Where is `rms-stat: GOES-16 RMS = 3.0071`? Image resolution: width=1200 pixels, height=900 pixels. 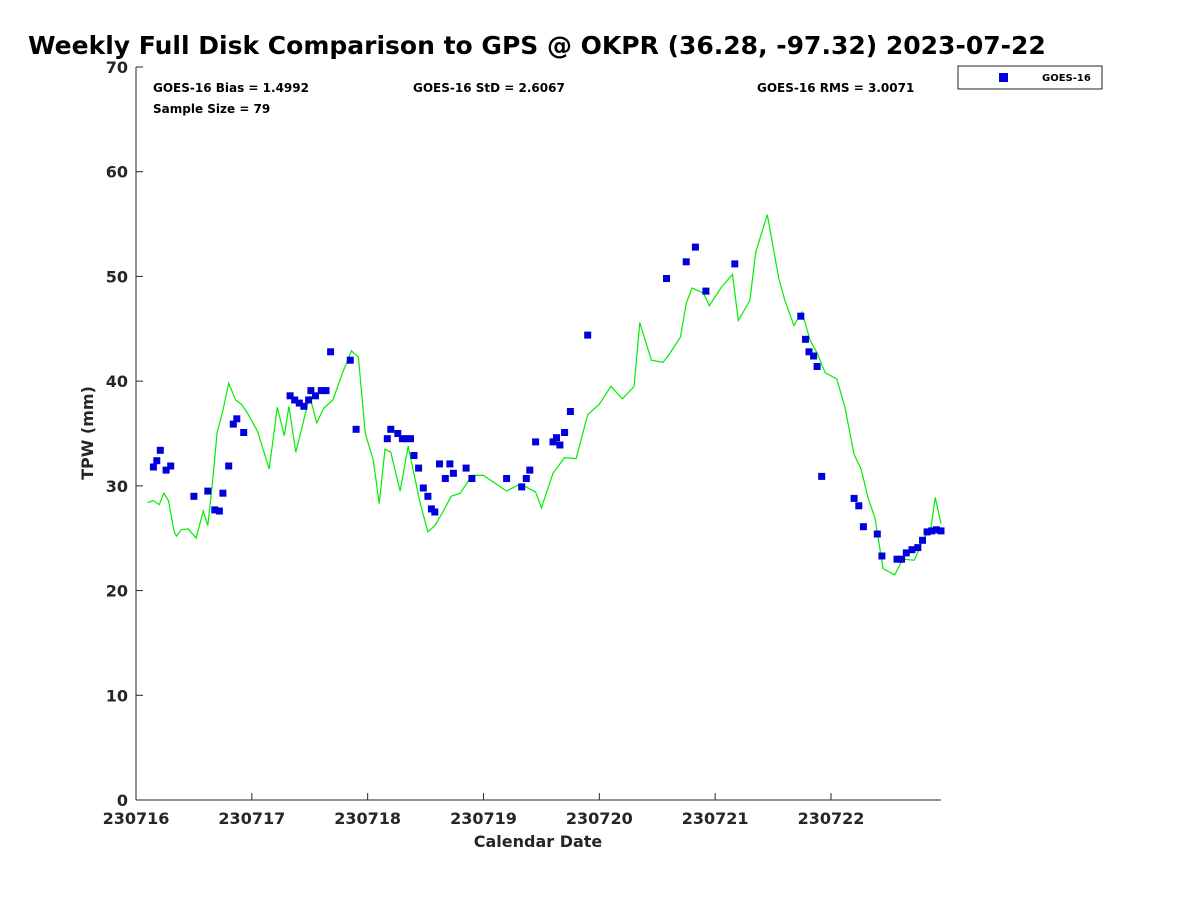 rms-stat: GOES-16 RMS = 3.0071 is located at coordinates (835, 88).